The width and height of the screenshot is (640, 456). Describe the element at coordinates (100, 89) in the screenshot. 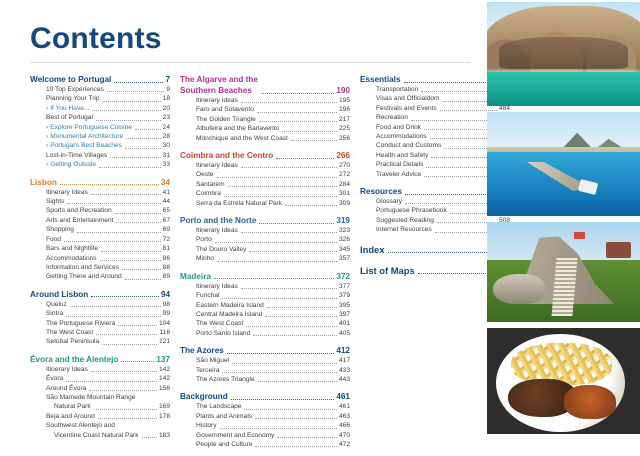

I see `toc-entry: 10 Top Experiences 9` at that location.